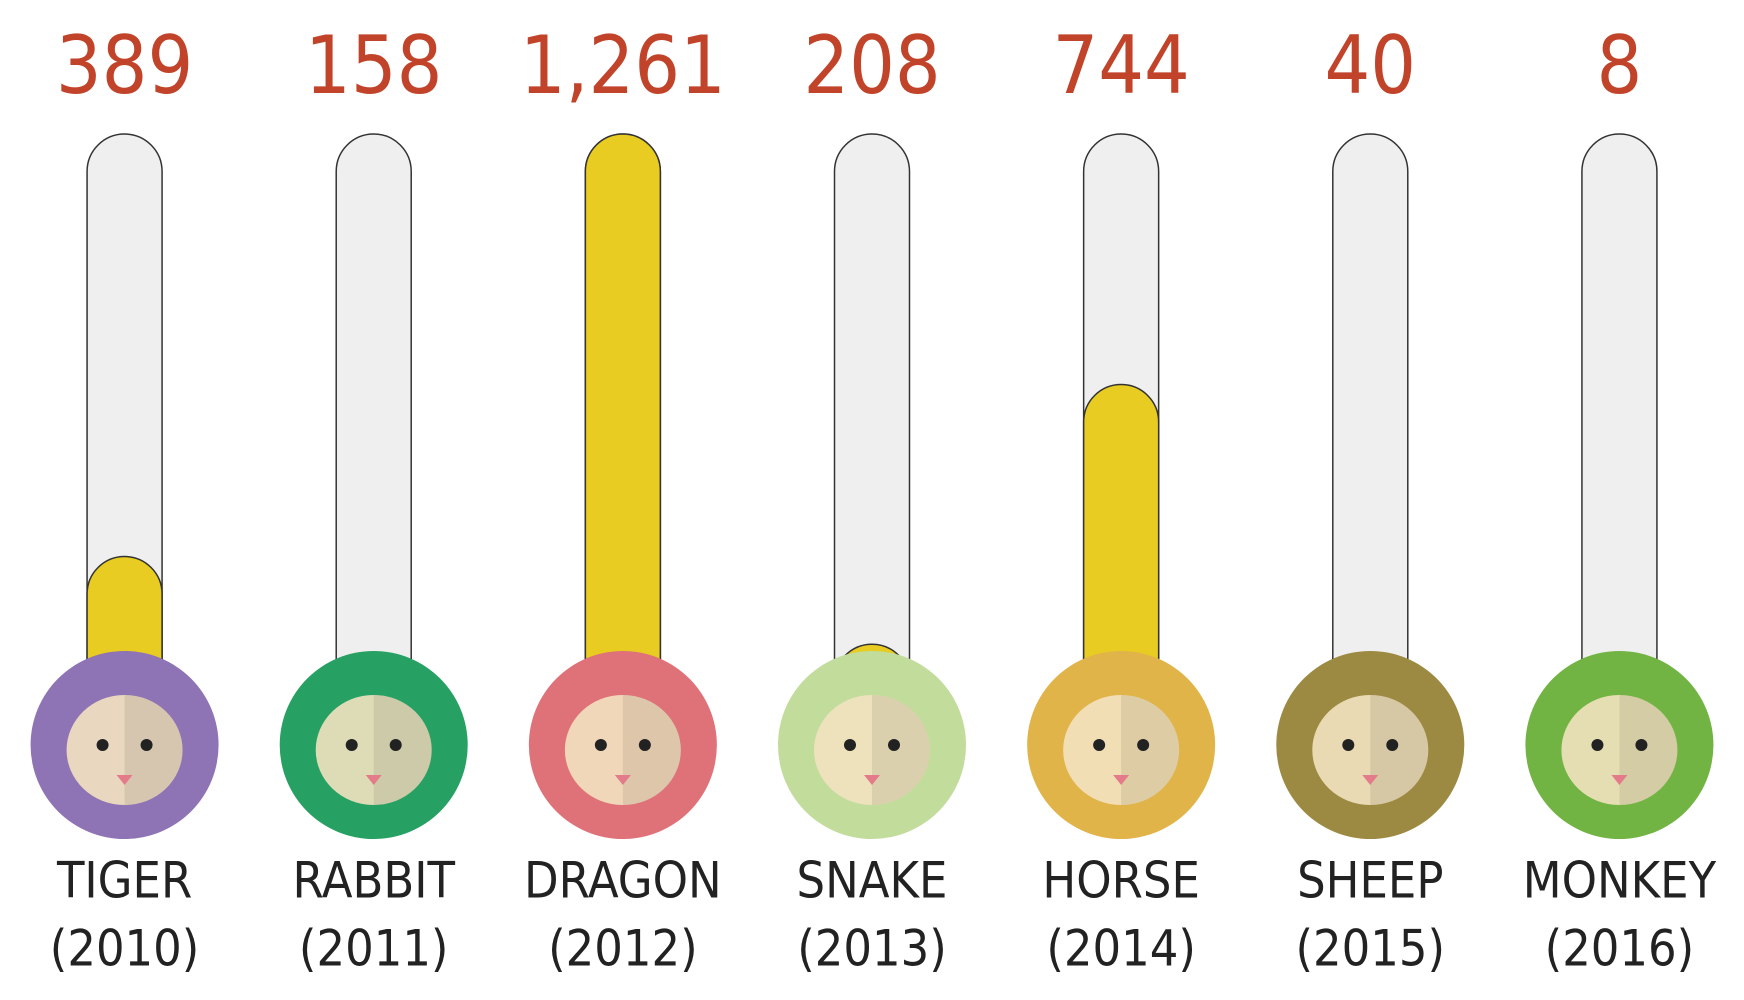 The height and width of the screenshot is (1000, 1744). What do you see at coordinates (1620, 949) in the screenshot?
I see `x-tick-sublabel: (2016)` at bounding box center [1620, 949].